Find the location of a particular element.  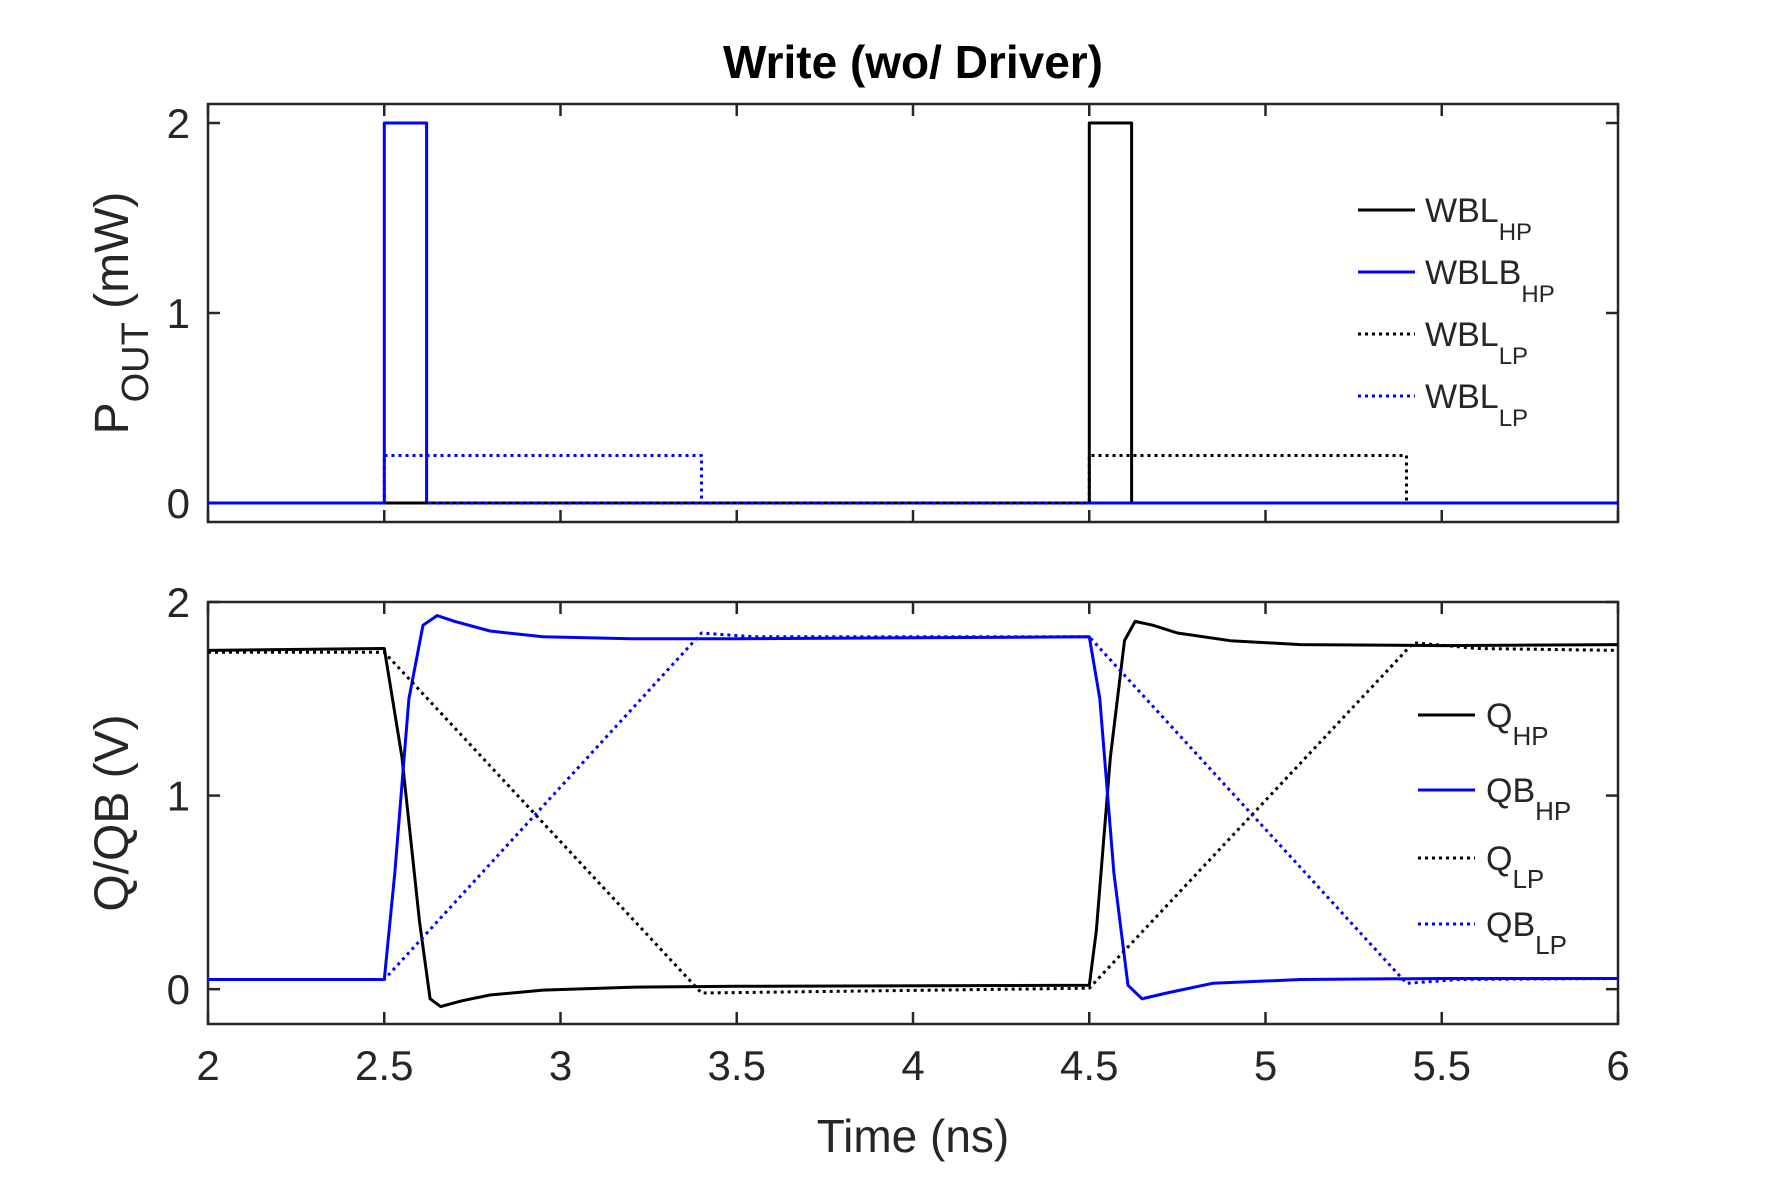

y-axis-label: POUT (mW) is located at coordinates (121, 313).